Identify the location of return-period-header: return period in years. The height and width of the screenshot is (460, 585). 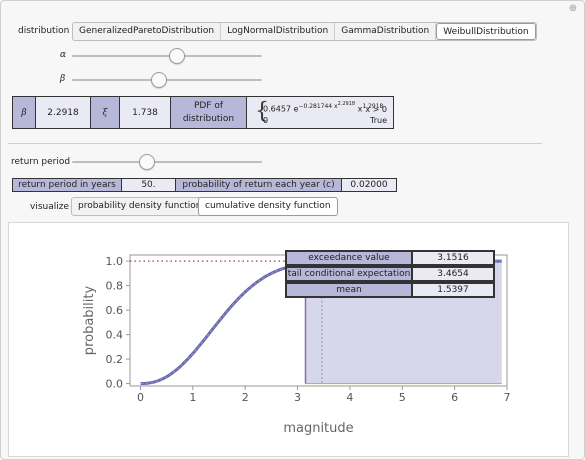
(67, 185).